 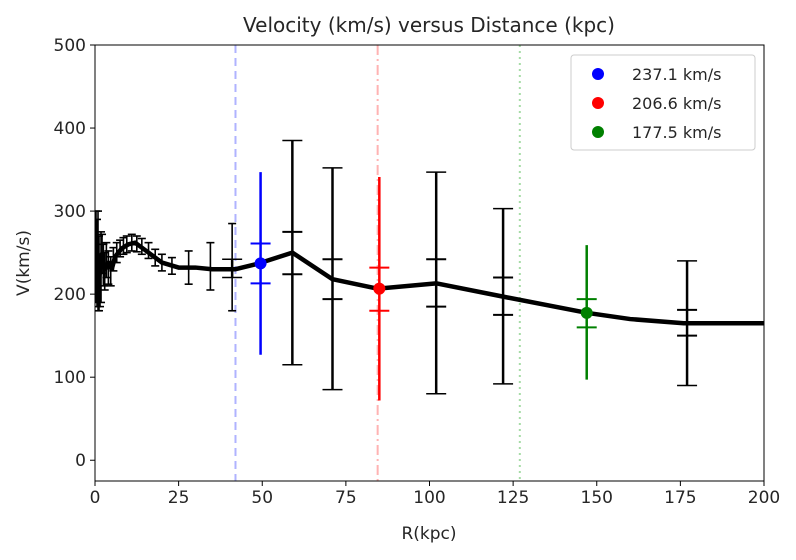 I want to click on legend-box, so click(x=663, y=102).